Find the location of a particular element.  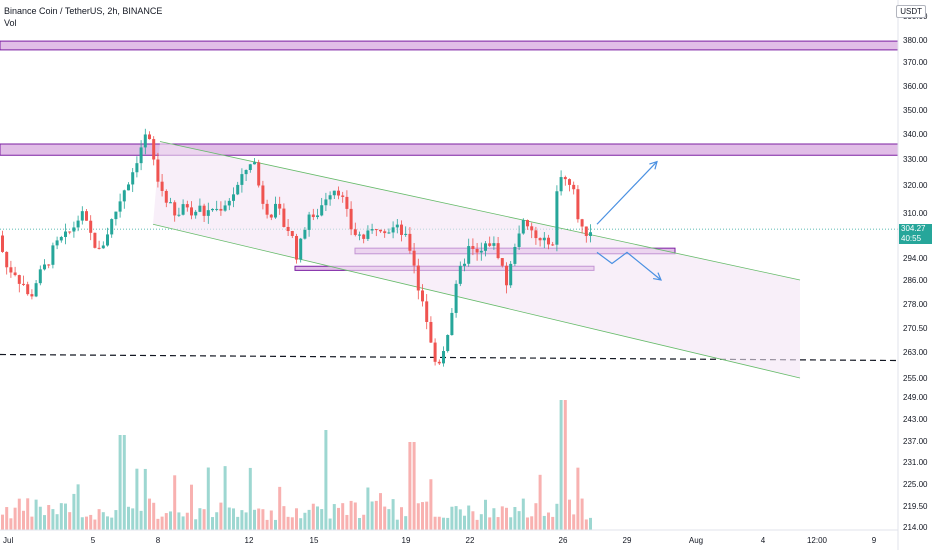

y-tick-label: 350.00 is located at coordinates (915, 110).